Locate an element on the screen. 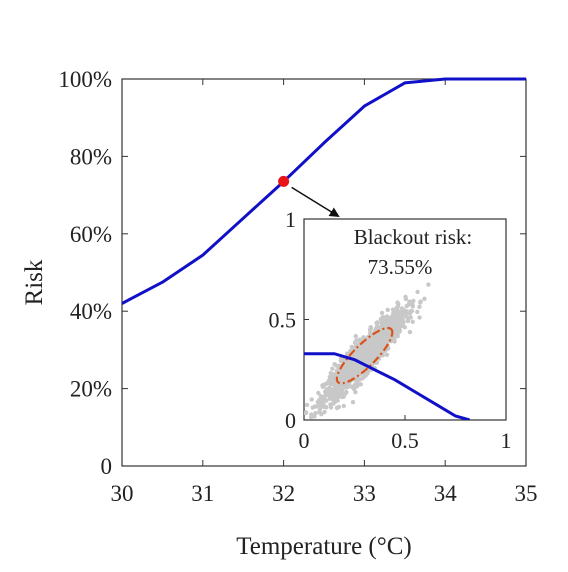 This screenshot has width=568, height=572. inset-y-tick-label: 1 is located at coordinates (290, 219).